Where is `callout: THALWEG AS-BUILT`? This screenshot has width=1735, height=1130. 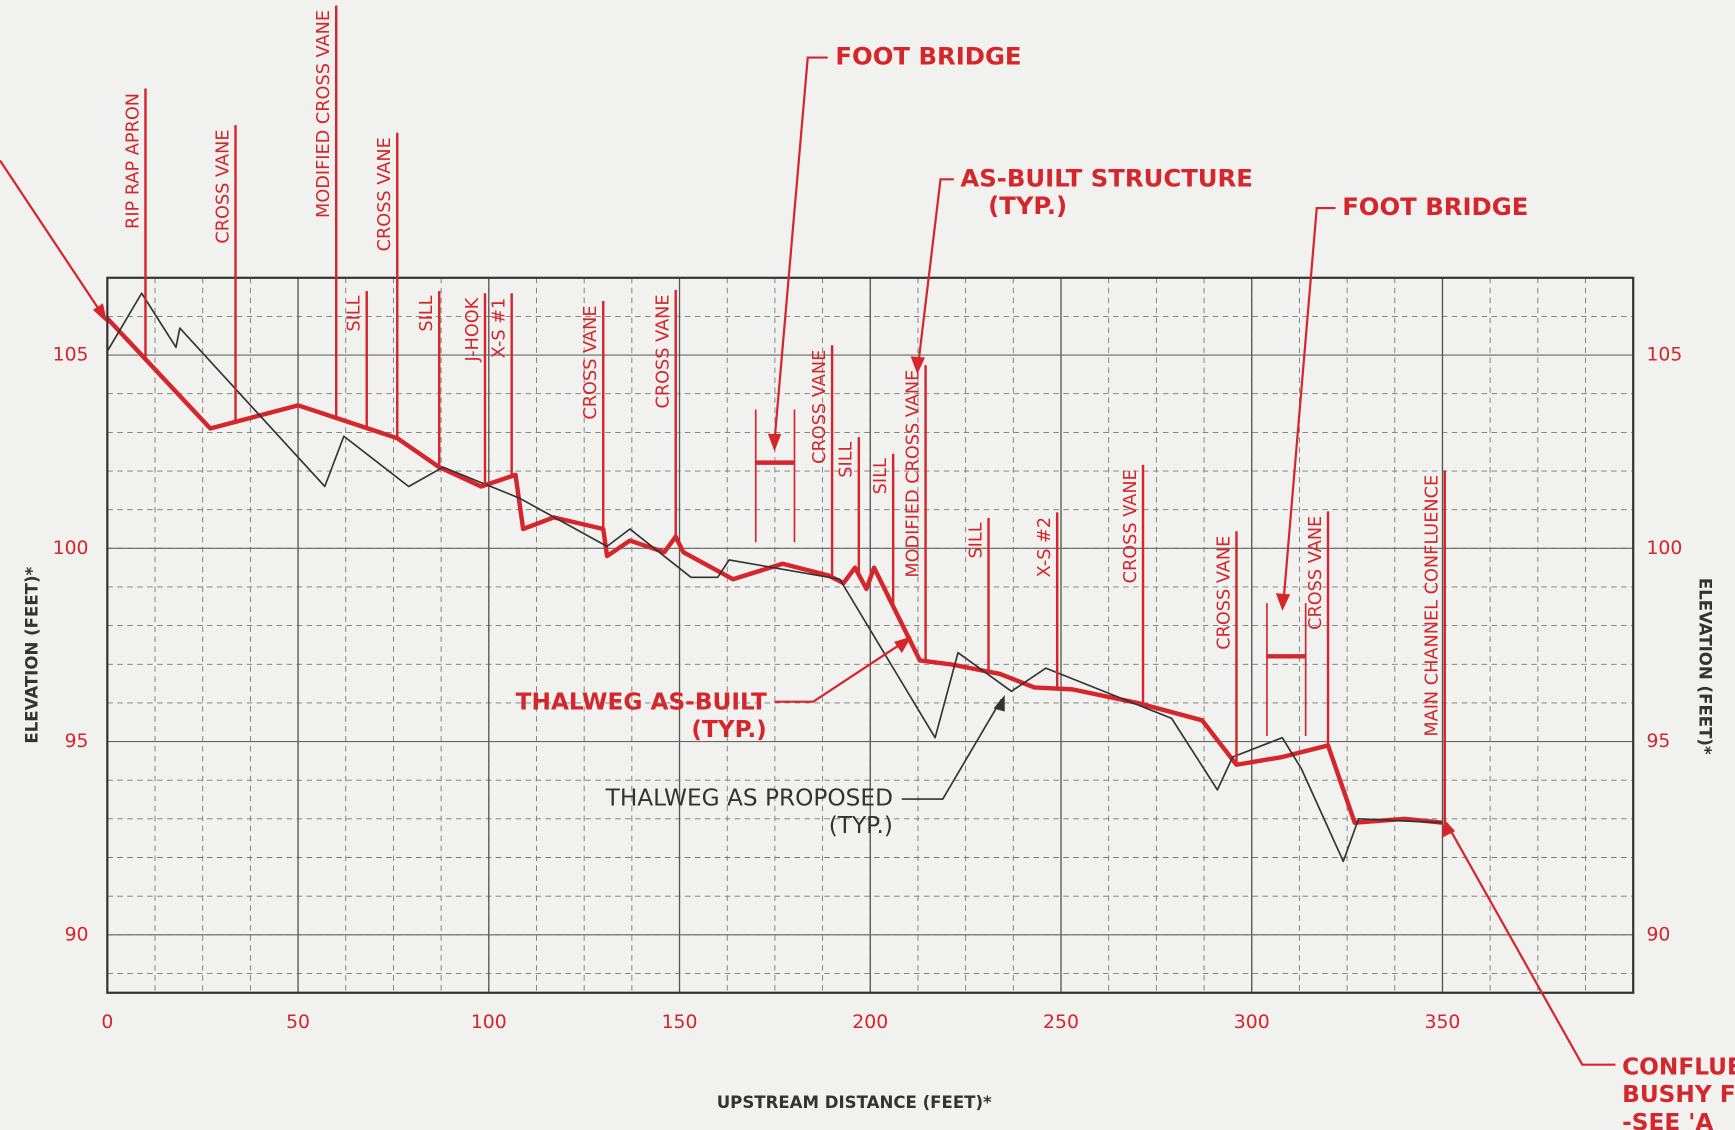
callout: THALWEG AS-BUILT is located at coordinates (641, 701).